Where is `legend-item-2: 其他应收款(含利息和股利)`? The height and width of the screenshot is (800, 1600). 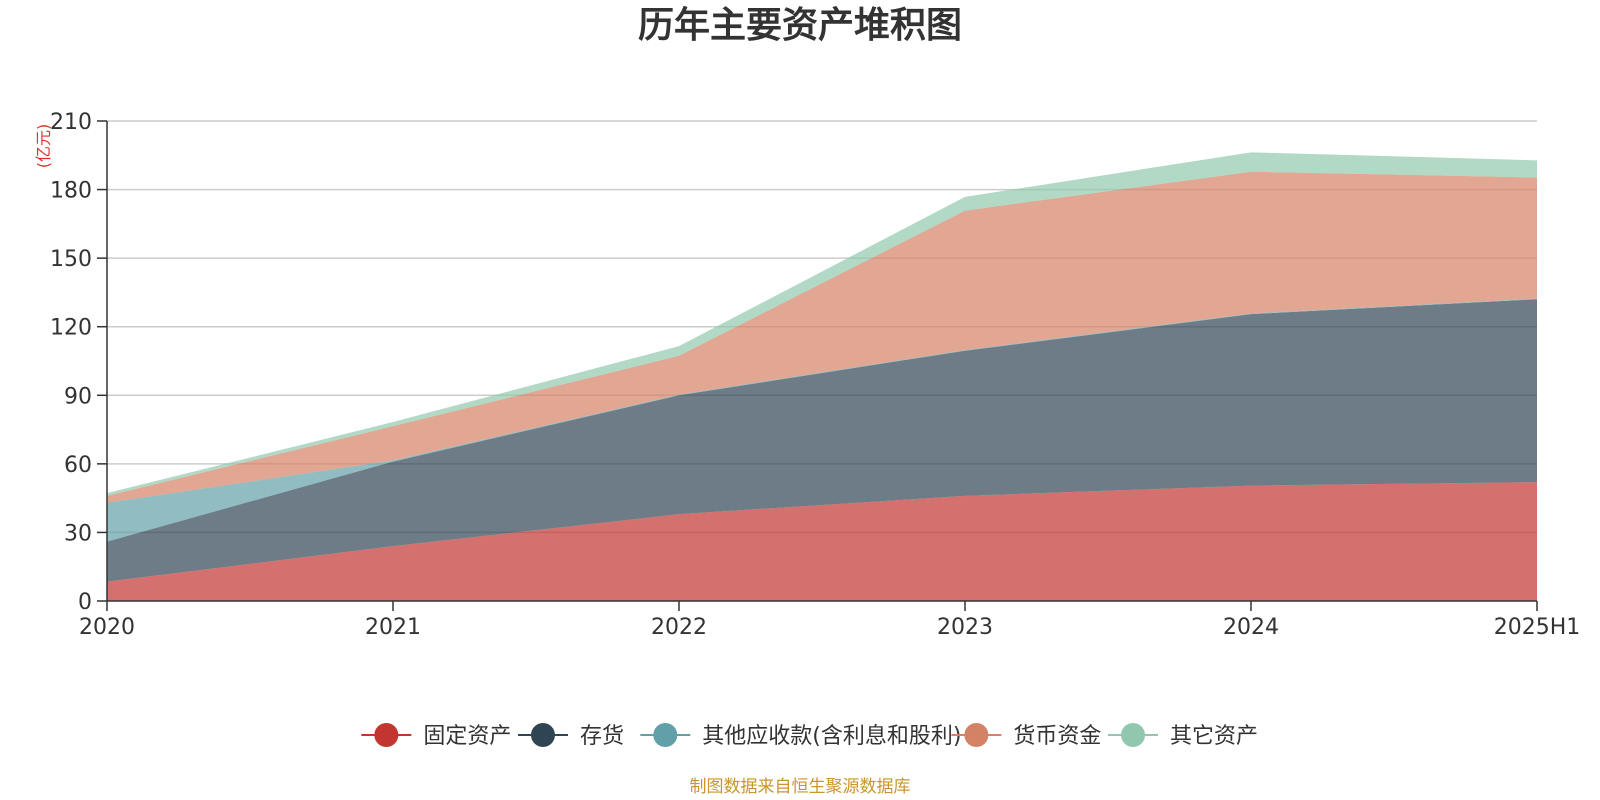
legend-item-2: 其他应收款(含利息和股利) is located at coordinates (800, 736).